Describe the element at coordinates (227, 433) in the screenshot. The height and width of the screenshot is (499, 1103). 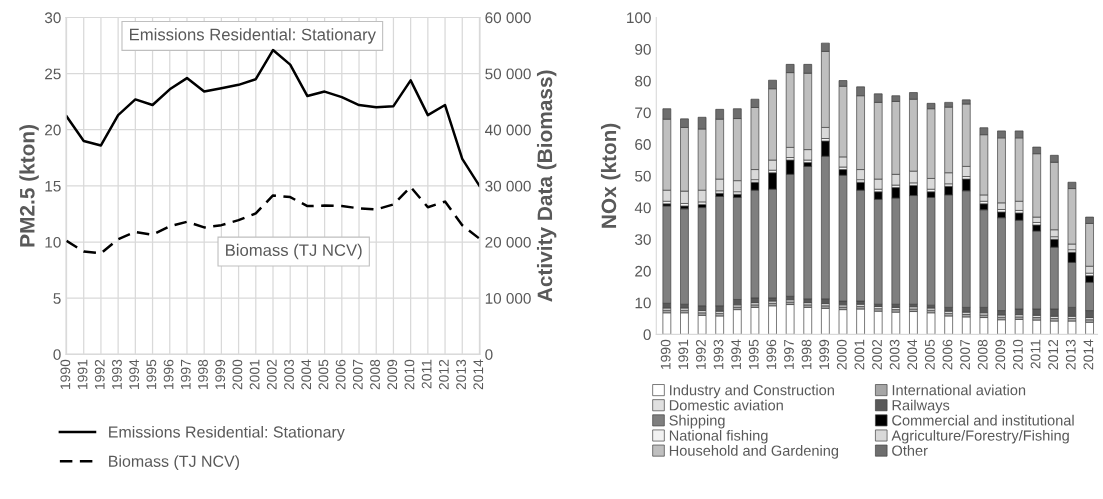
I see `legend-label: Emissions Residential: Stationary` at that location.